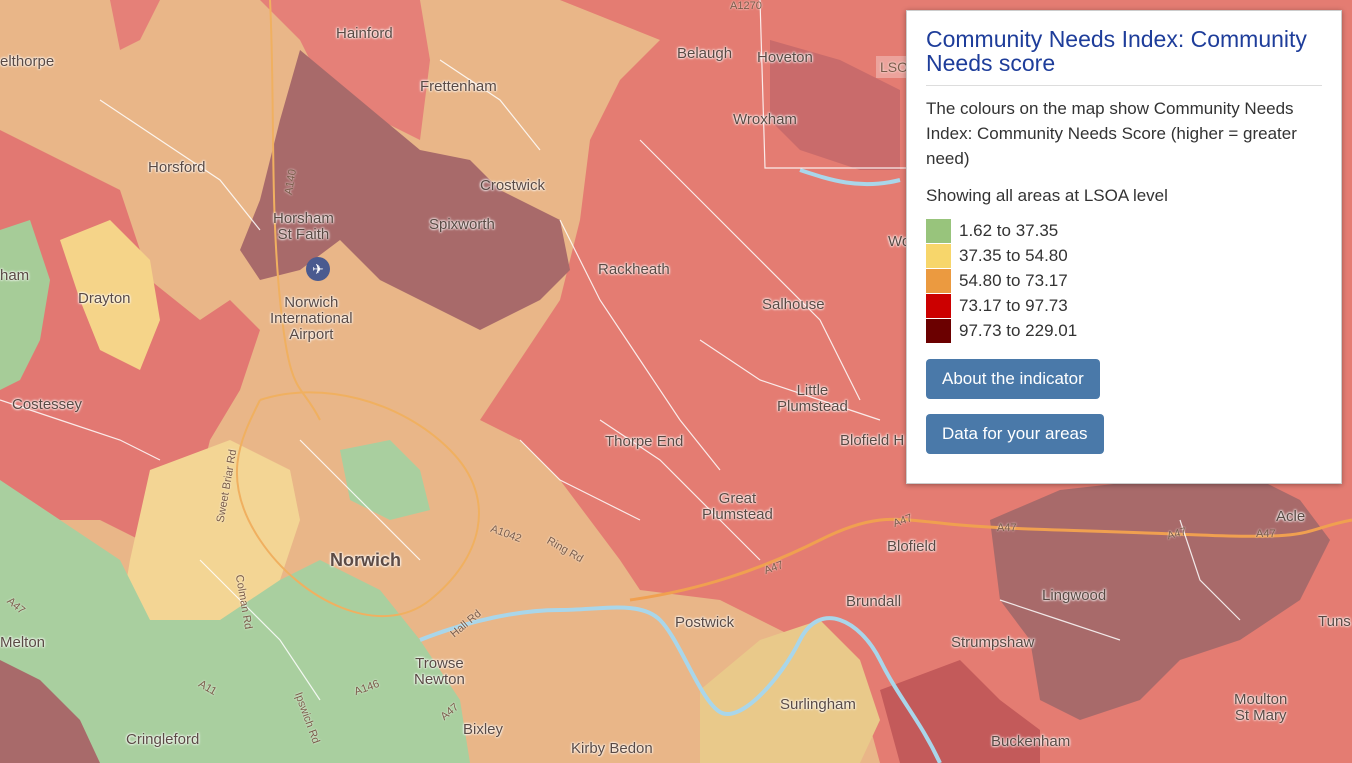  What do you see at coordinates (23, 642) in the screenshot?
I see `place-melton: Melton` at bounding box center [23, 642].